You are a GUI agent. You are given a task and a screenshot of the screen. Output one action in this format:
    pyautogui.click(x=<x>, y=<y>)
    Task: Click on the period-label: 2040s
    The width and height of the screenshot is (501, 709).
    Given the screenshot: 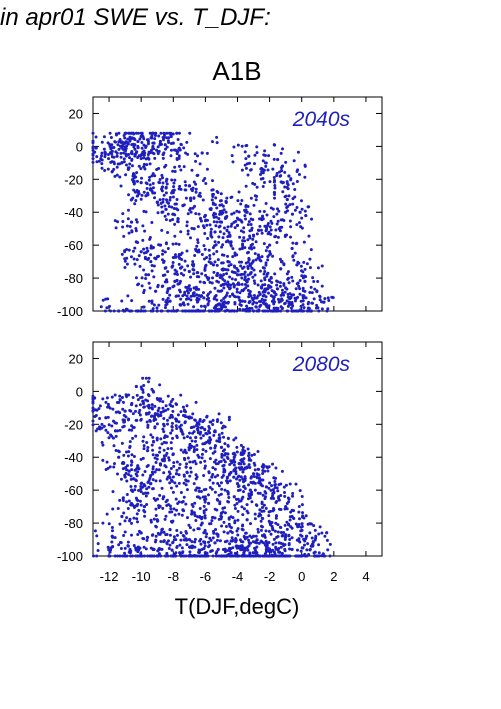 What is the action you would take?
    pyautogui.click(x=321, y=119)
    